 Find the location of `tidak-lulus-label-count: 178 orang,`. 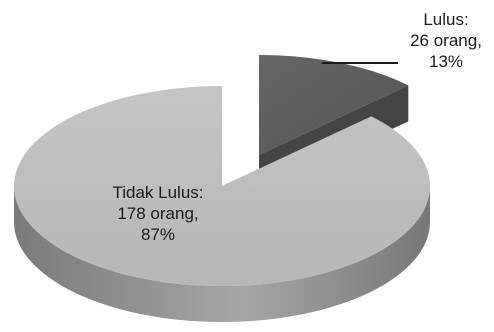

tidak-lulus-label-count: 178 orang, is located at coordinates (158, 213).